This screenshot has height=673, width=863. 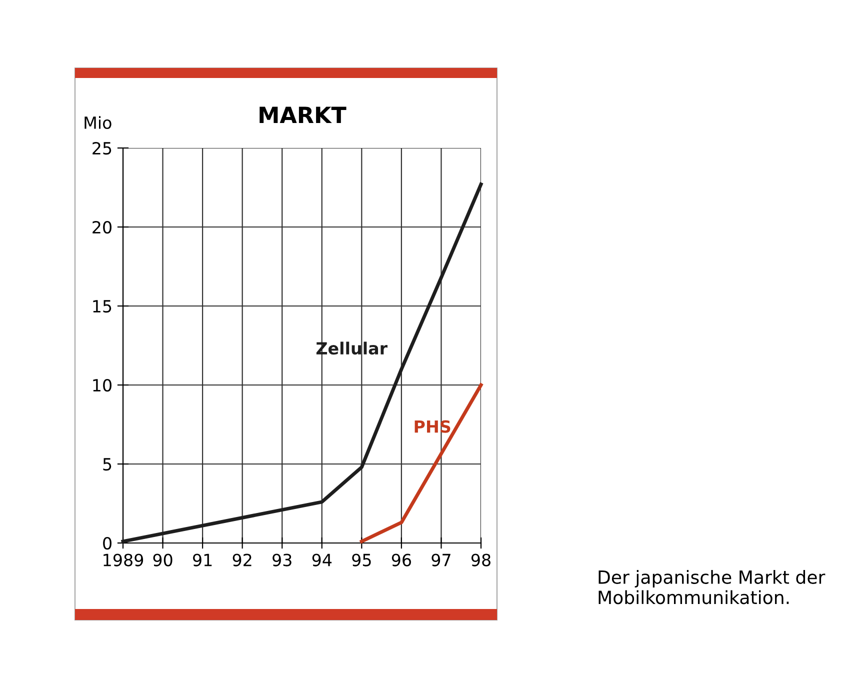 What do you see at coordinates (282, 560) in the screenshot?
I see `x-tick-label: 93` at bounding box center [282, 560].